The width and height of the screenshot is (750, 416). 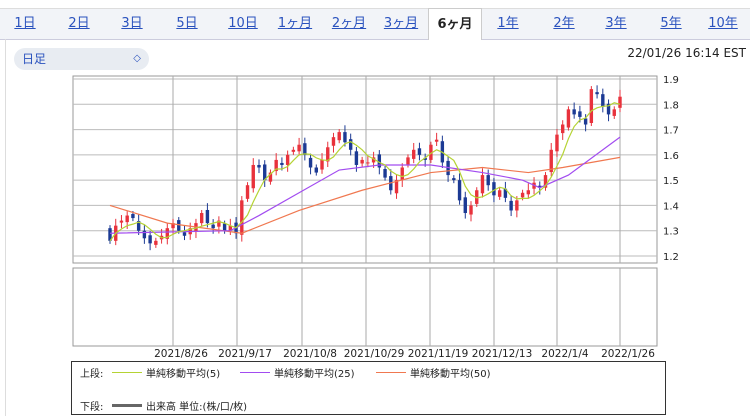 I want to click on y-tick-label: 1.8, so click(x=671, y=105).